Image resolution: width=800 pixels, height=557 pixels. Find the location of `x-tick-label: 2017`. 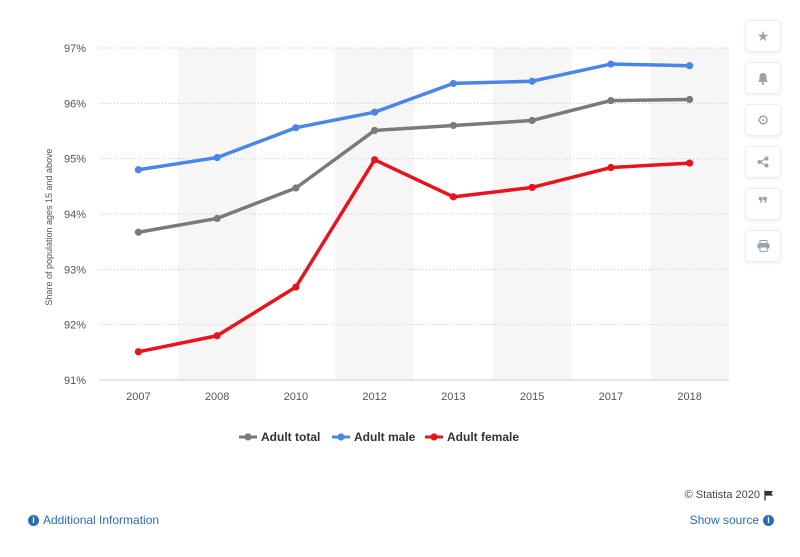

x-tick-label: 2017 is located at coordinates (611, 397).